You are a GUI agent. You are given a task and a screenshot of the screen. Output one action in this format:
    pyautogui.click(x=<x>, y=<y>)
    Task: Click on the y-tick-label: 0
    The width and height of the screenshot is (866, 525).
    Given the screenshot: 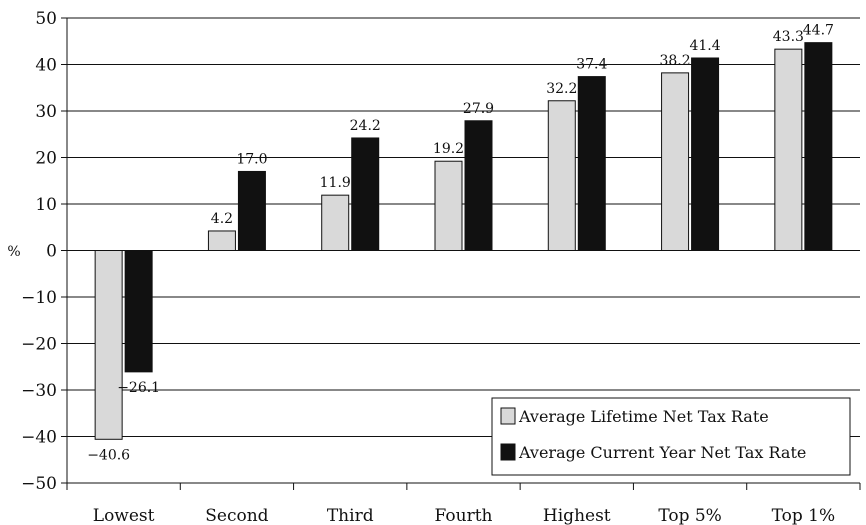 What is the action you would take?
    pyautogui.click(x=51, y=252)
    